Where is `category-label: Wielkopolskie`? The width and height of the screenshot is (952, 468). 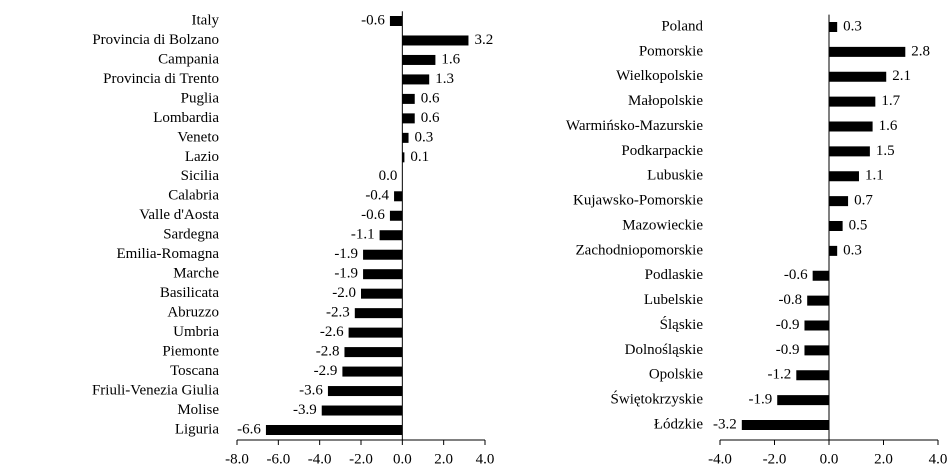
category-label: Wielkopolskie is located at coordinates (659, 76).